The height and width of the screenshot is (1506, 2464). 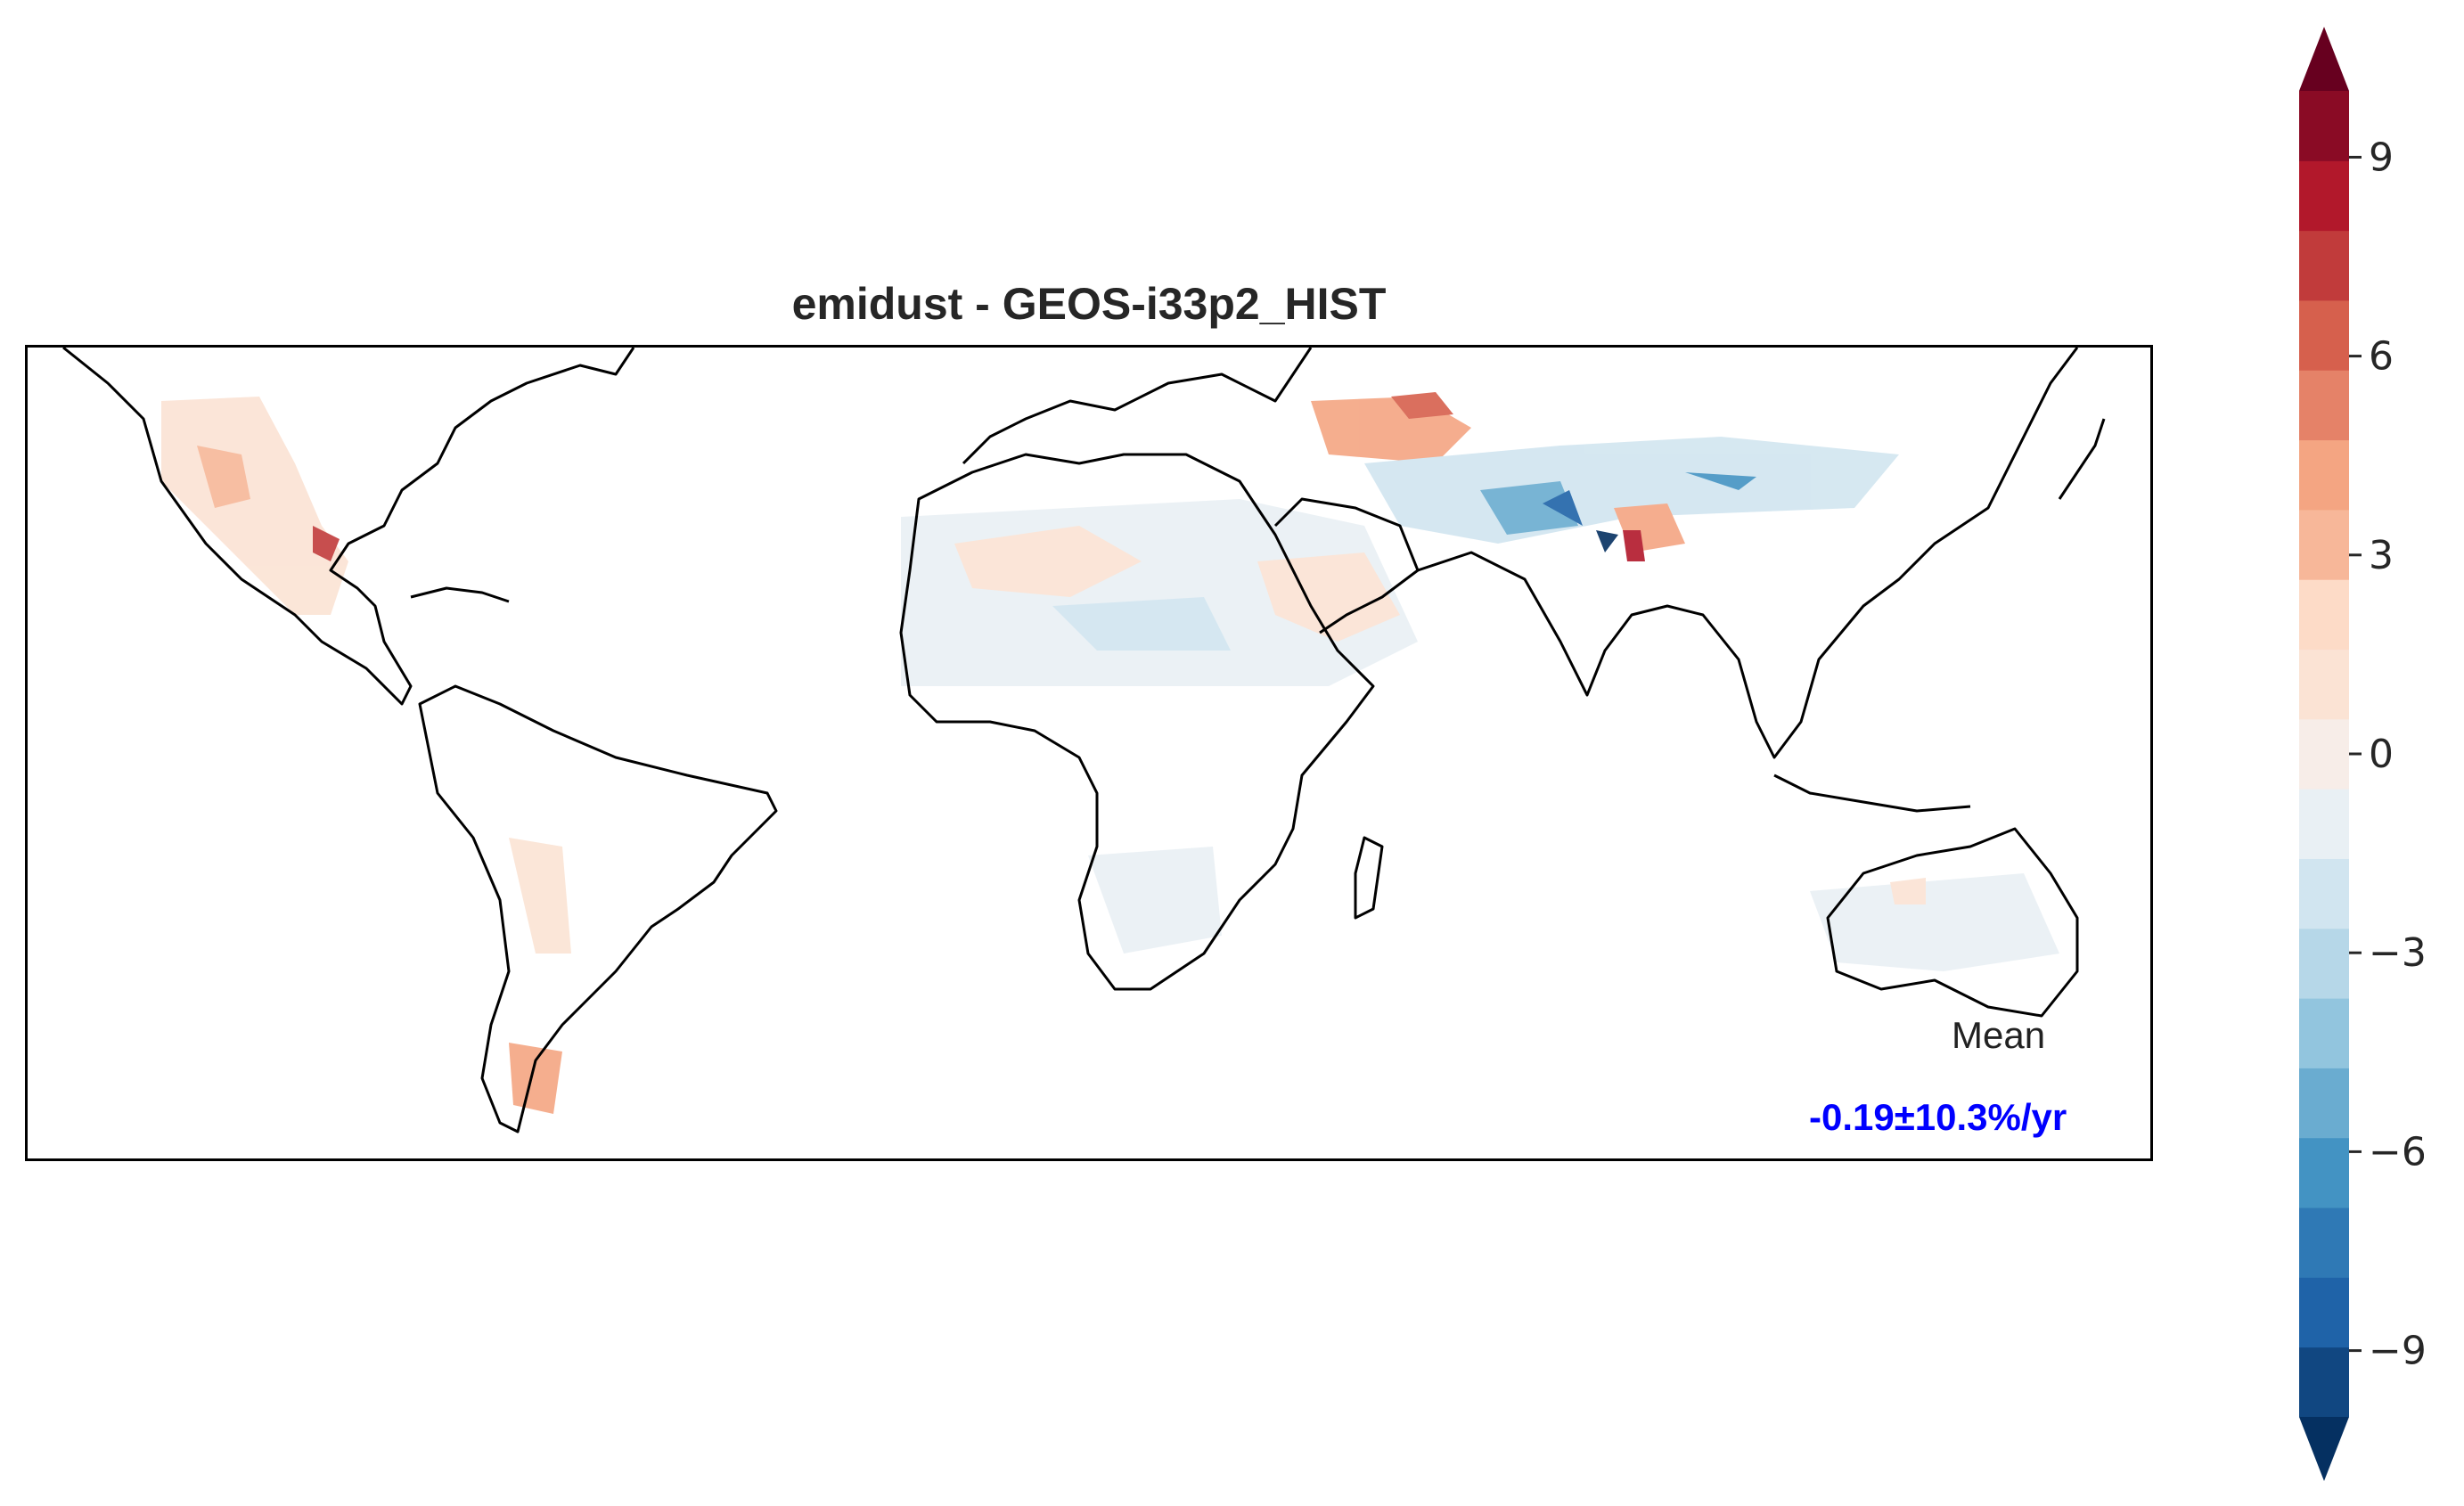 What do you see at coordinates (2324, 59) in the screenshot?
I see `colorbar-extend-max` at bounding box center [2324, 59].